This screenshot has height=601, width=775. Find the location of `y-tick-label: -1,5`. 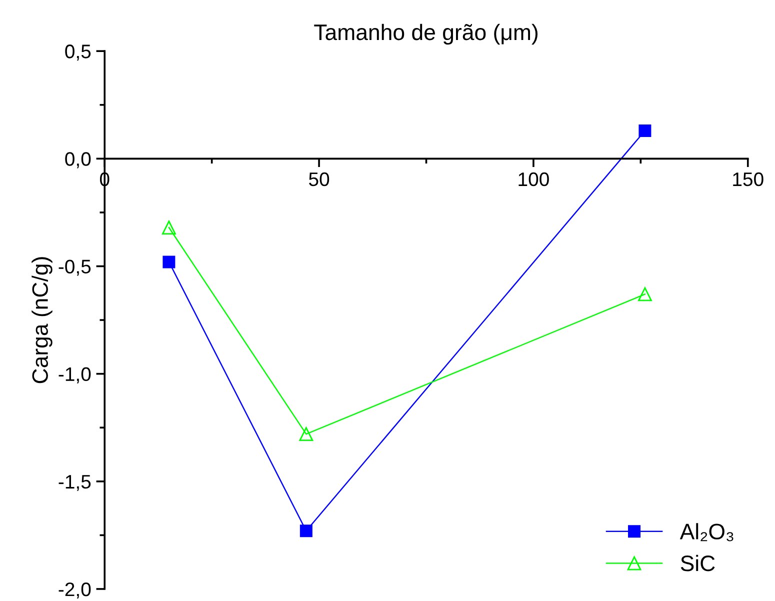

y-tick-label: -1,5 is located at coordinates (74, 483).